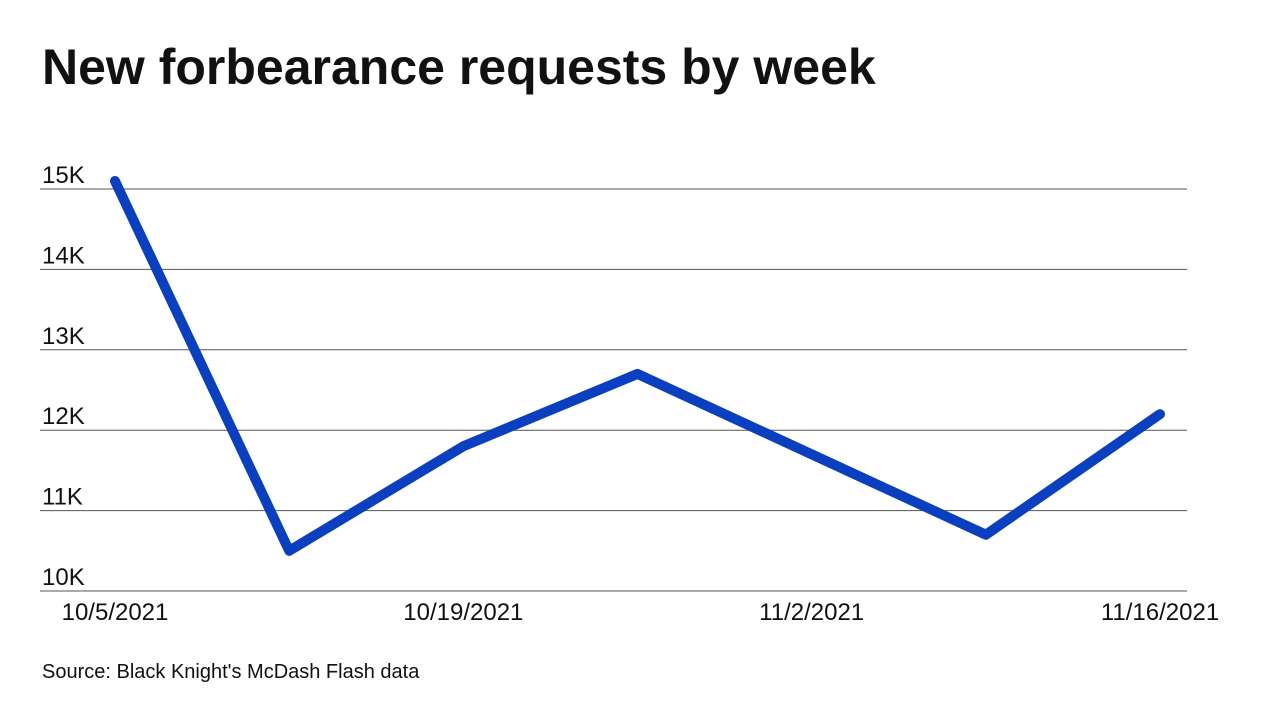 This screenshot has height=720, width=1280. What do you see at coordinates (63, 175) in the screenshot?
I see `y-tick-label: 15K` at bounding box center [63, 175].